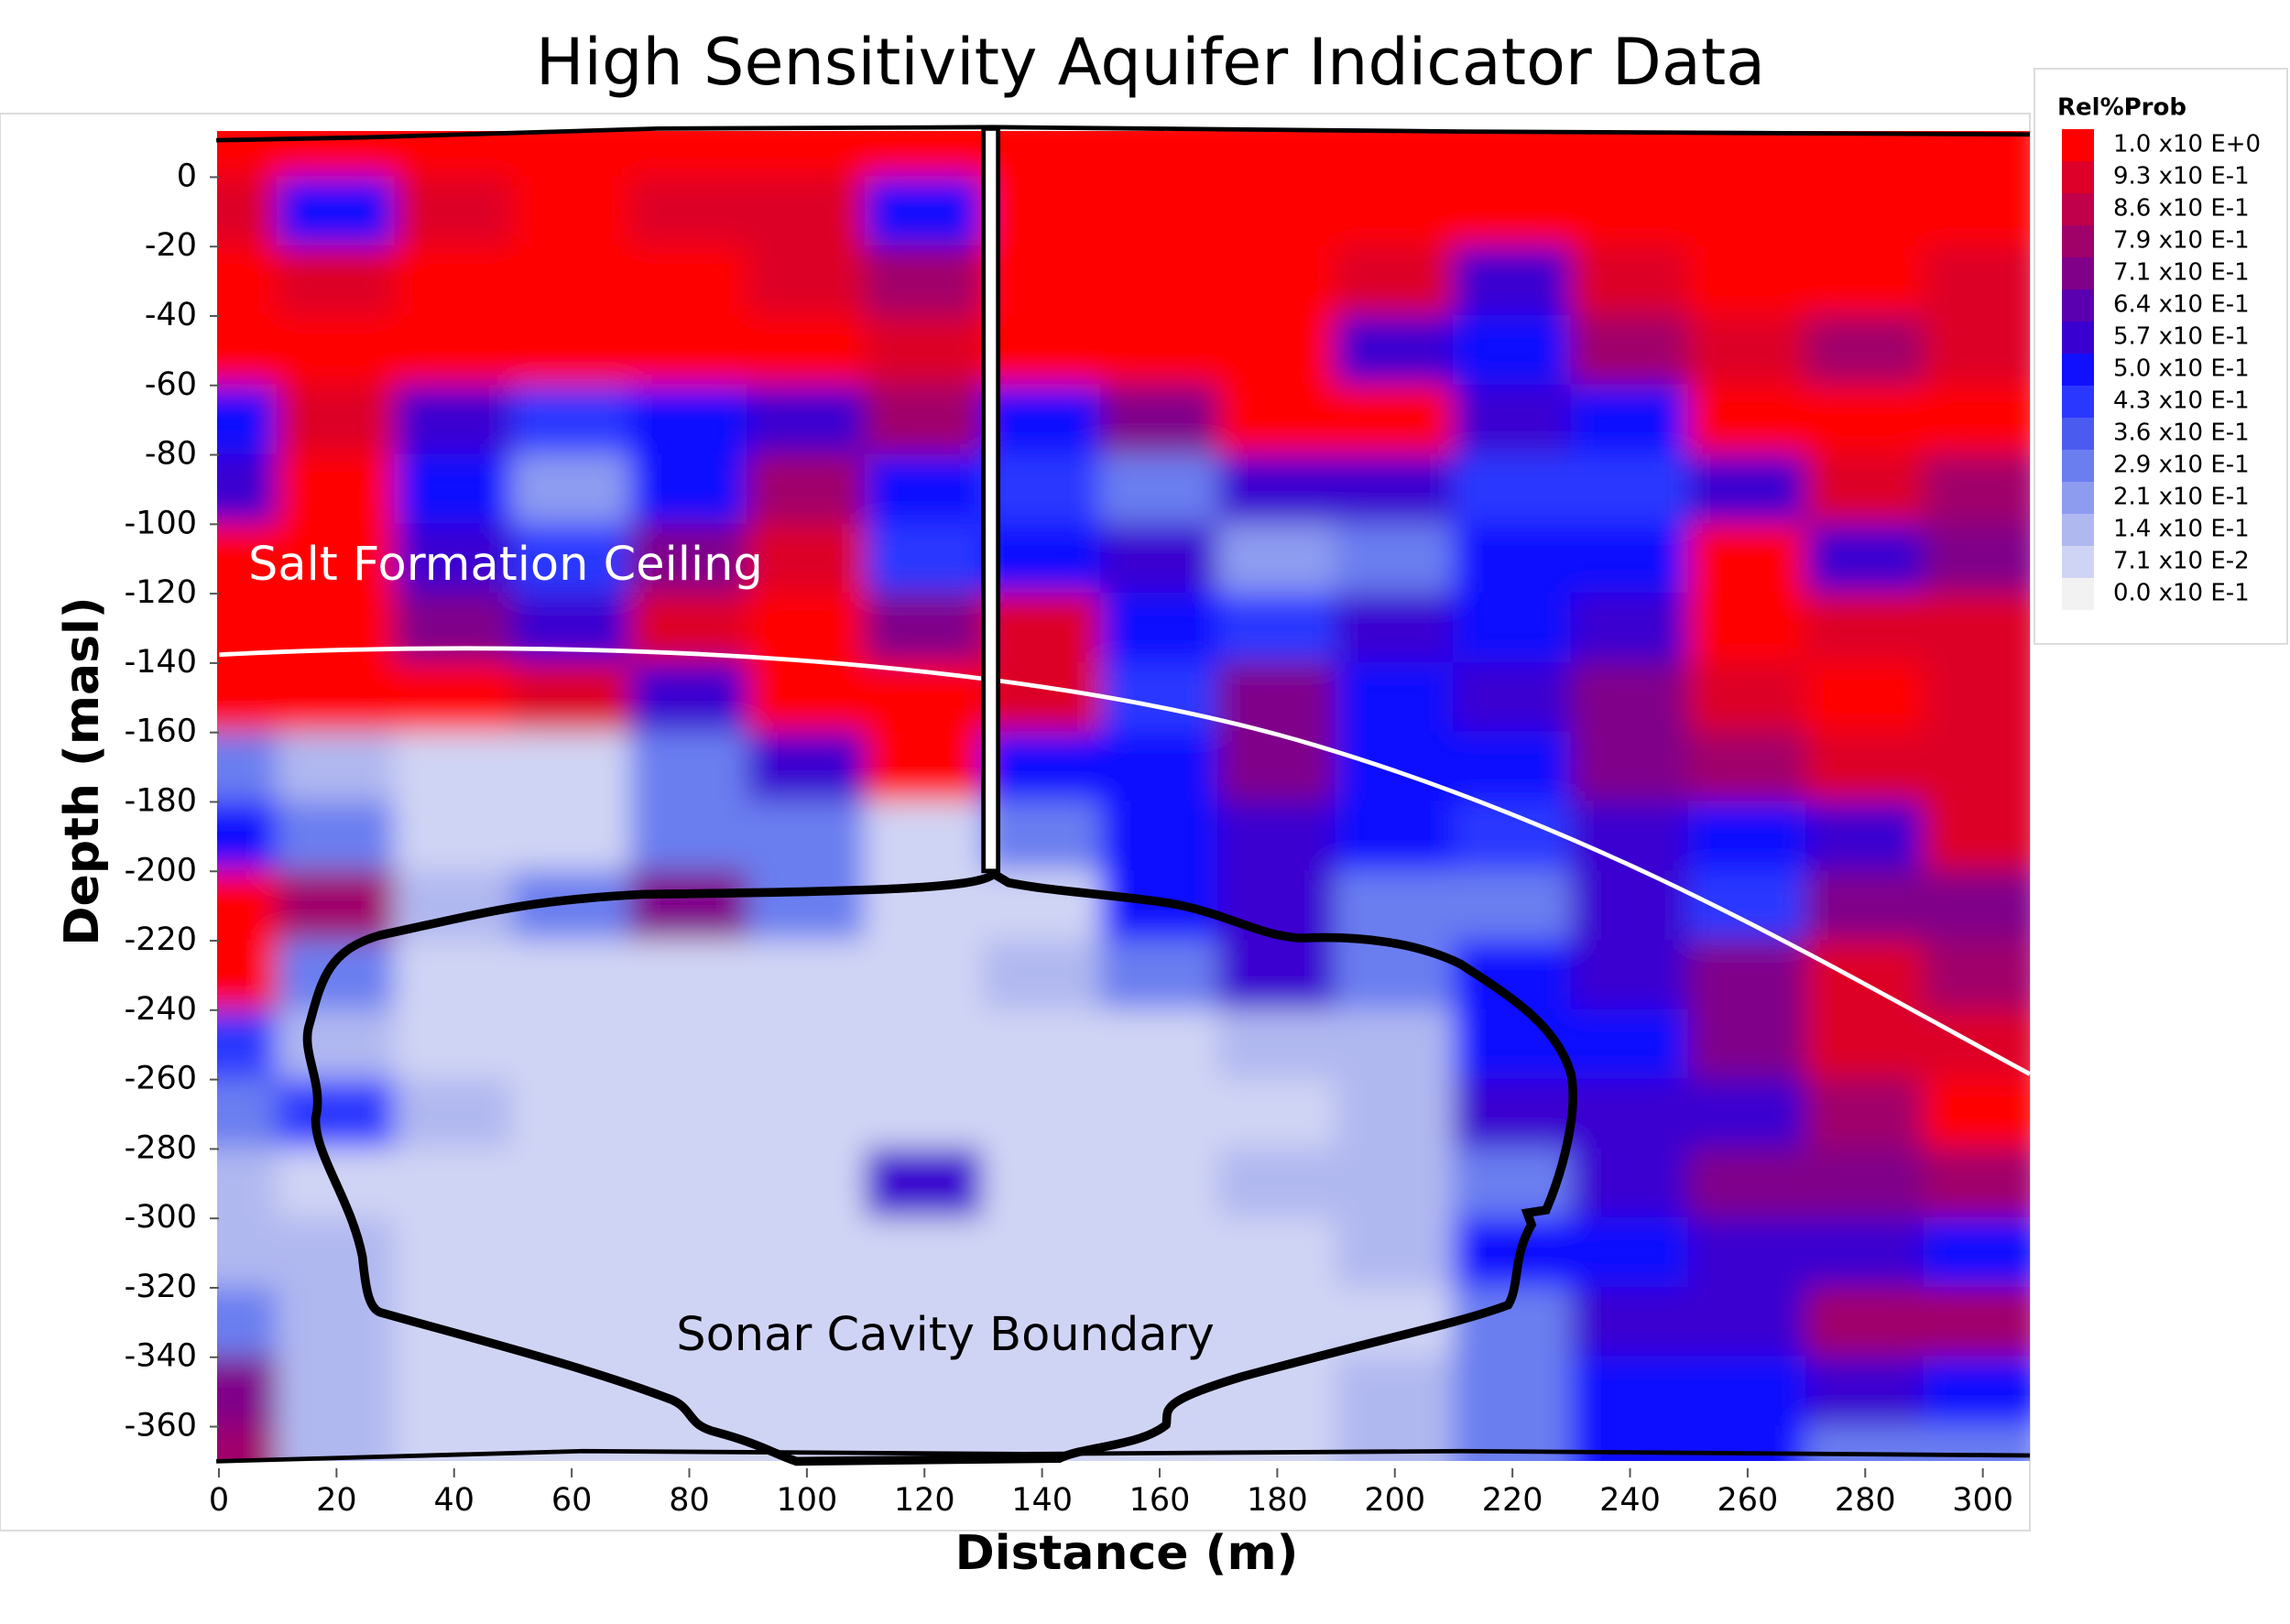 Image resolution: width=2290 pixels, height=1624 pixels. What do you see at coordinates (161, 732) in the screenshot?
I see `y-tick-label: -160` at bounding box center [161, 732].